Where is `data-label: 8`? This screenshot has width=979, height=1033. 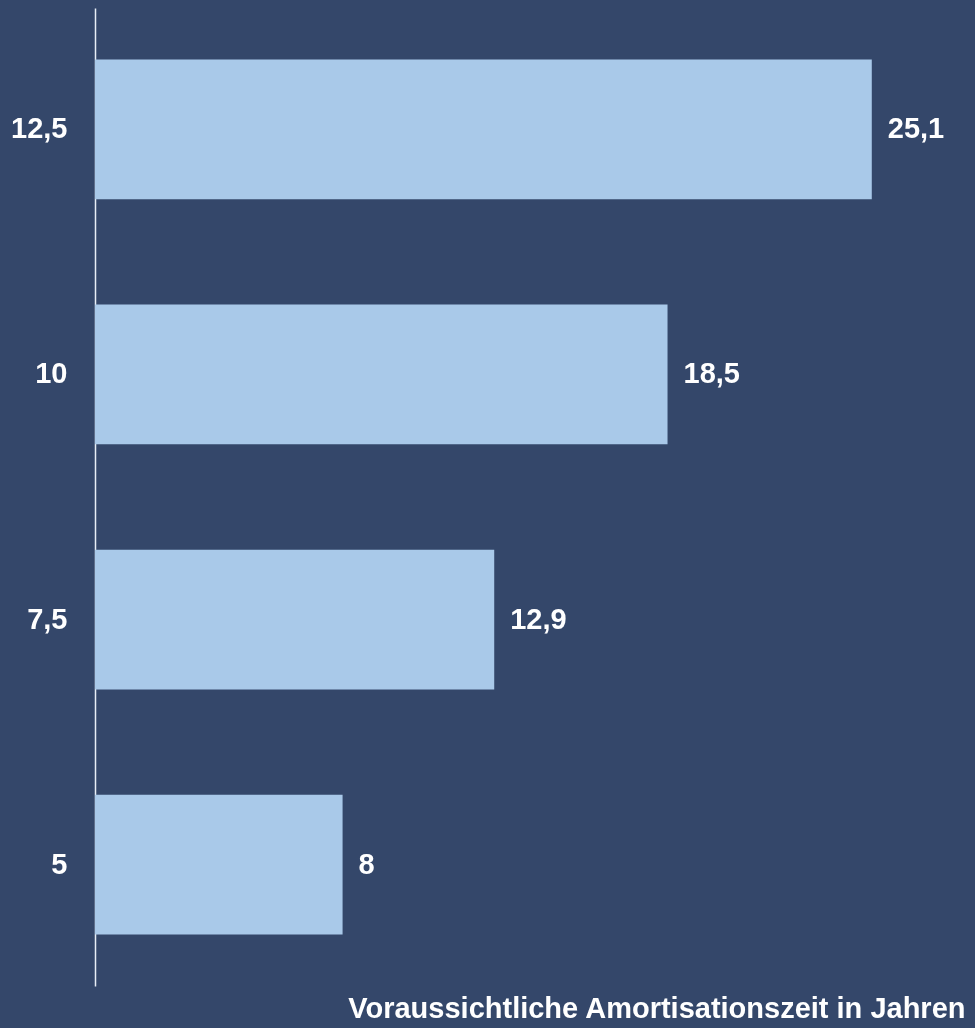 data-label: 8 is located at coordinates (366, 863).